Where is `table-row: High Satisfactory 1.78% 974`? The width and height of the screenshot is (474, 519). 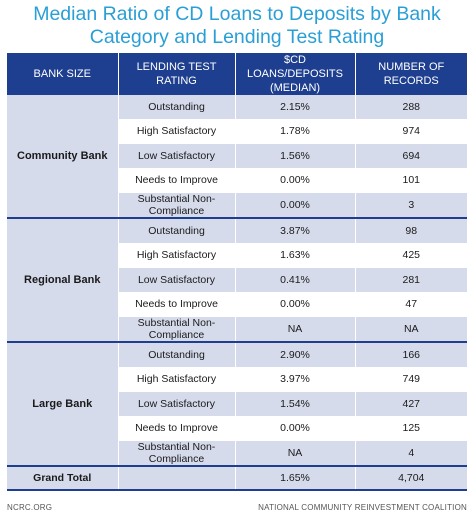 table-row: High Satisfactory 1.78% 974 is located at coordinates (237, 131).